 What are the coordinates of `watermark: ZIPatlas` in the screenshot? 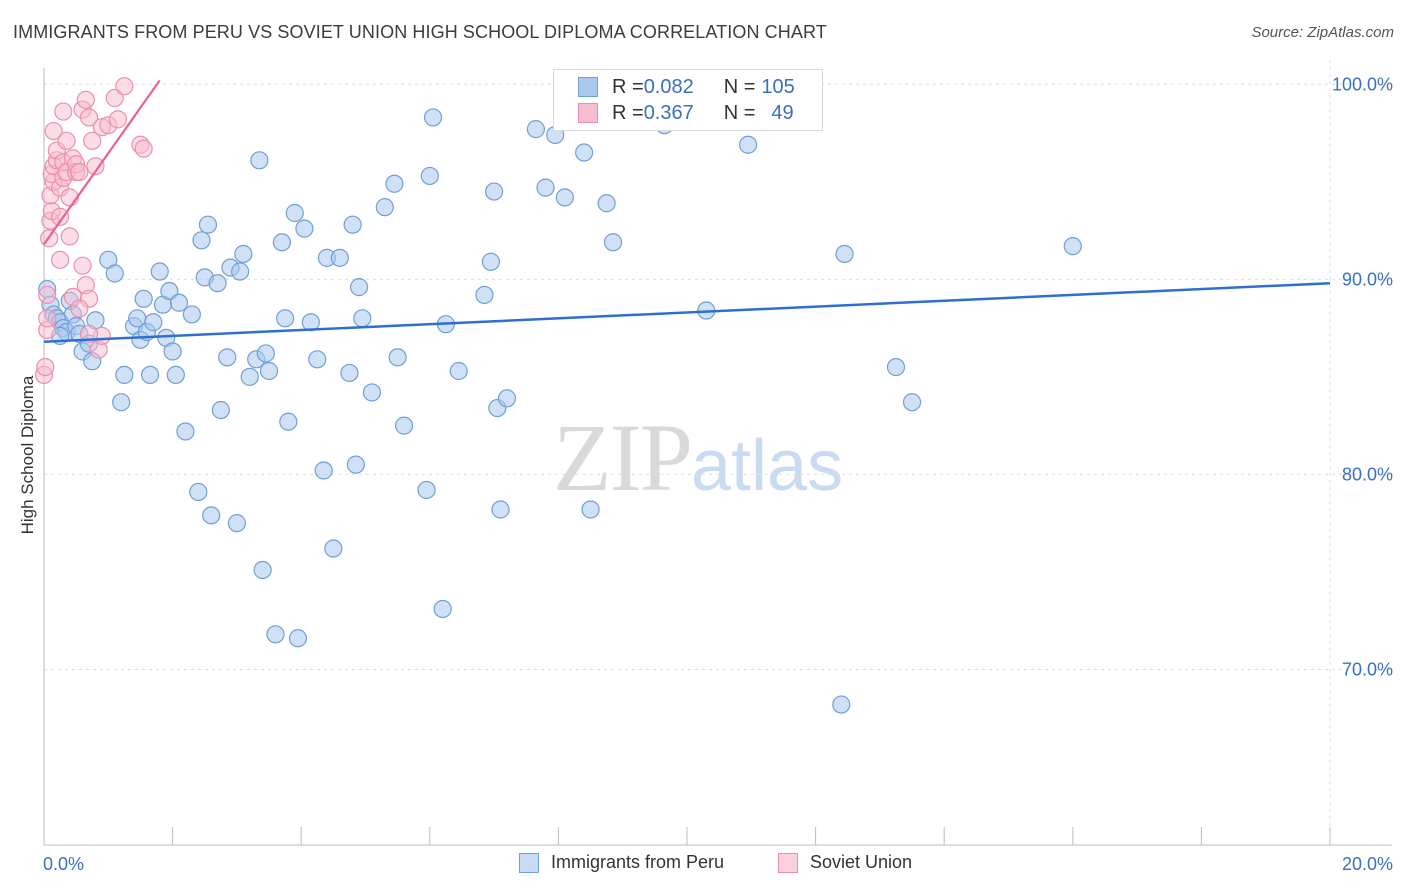 It's located at (698, 457).